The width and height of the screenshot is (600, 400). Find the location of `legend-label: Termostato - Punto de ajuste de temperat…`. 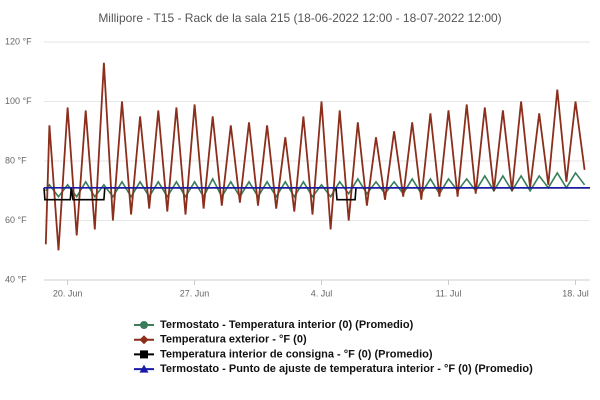

legend-label: Termostato - Punto de ajuste de temperat… is located at coordinates (346, 369).